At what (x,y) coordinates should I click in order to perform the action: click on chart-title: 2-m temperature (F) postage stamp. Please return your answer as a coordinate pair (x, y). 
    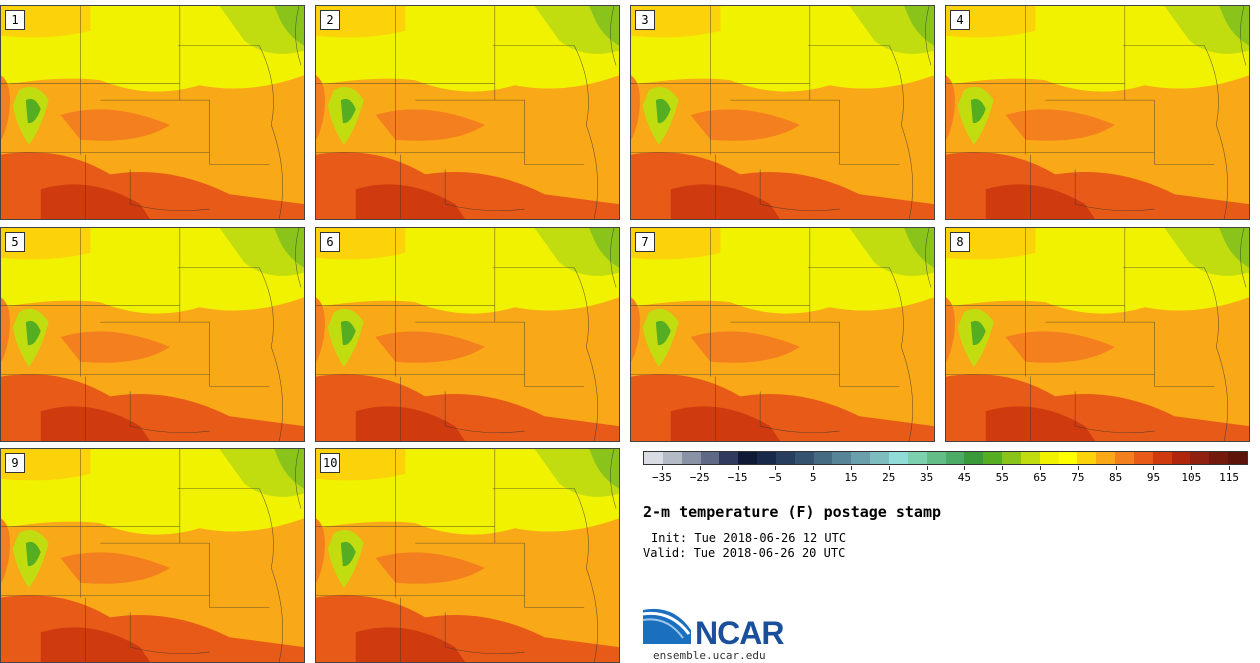
    Looking at the image, I should click on (792, 512).